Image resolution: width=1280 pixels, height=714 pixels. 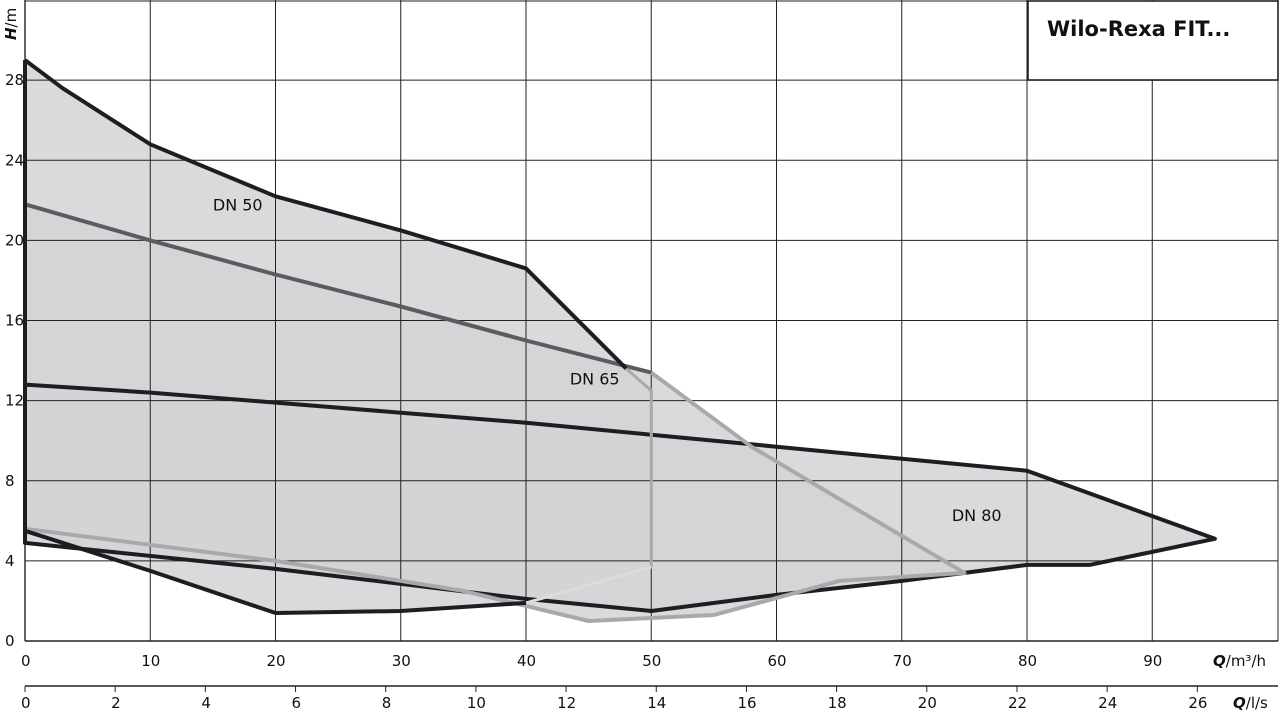 I want to click on y-tick-label: 0, so click(x=10, y=641).